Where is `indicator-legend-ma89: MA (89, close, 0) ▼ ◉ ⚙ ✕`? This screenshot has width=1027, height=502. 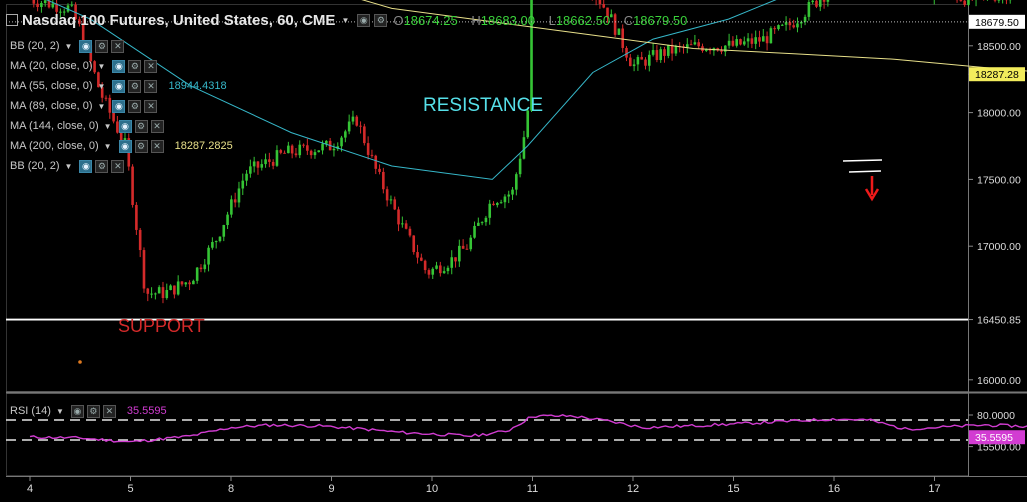
indicator-legend-ma89: MA (89, close, 0) ▼ ◉ ⚙ ✕ is located at coordinates (84, 106).